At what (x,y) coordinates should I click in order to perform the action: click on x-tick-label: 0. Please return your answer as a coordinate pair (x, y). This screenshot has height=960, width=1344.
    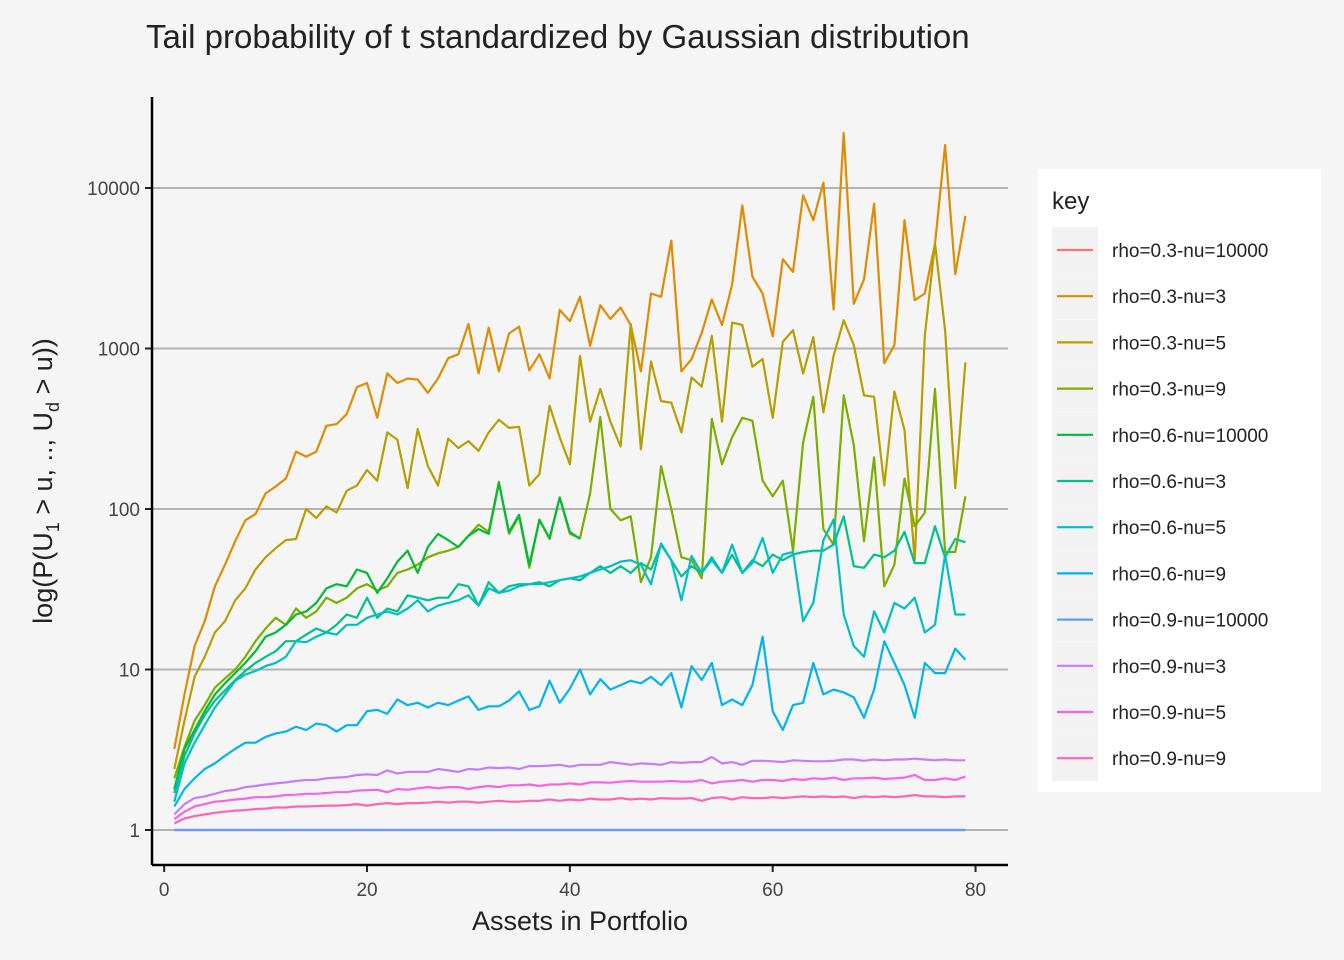
    Looking at the image, I should click on (164, 890).